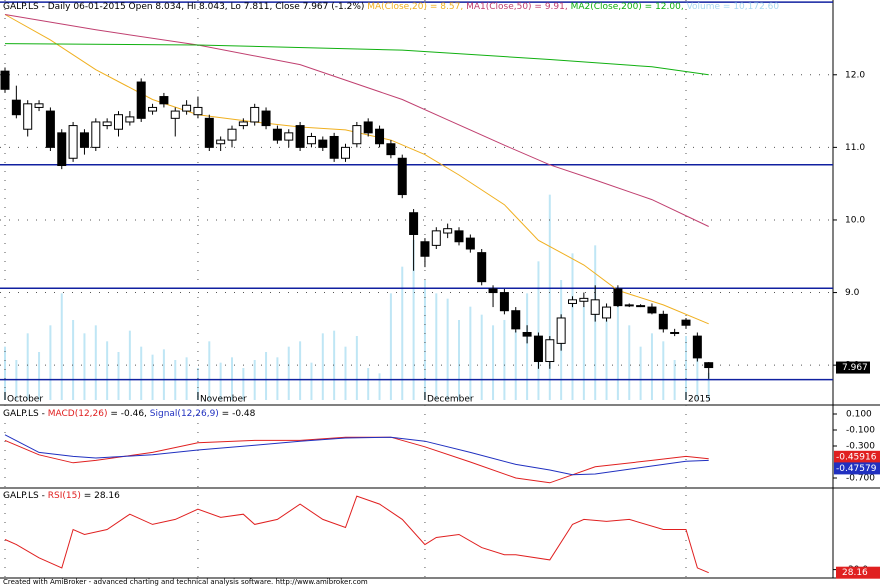 This screenshot has height=586, width=880. I want to click on x-tick-label: October, so click(25, 400).